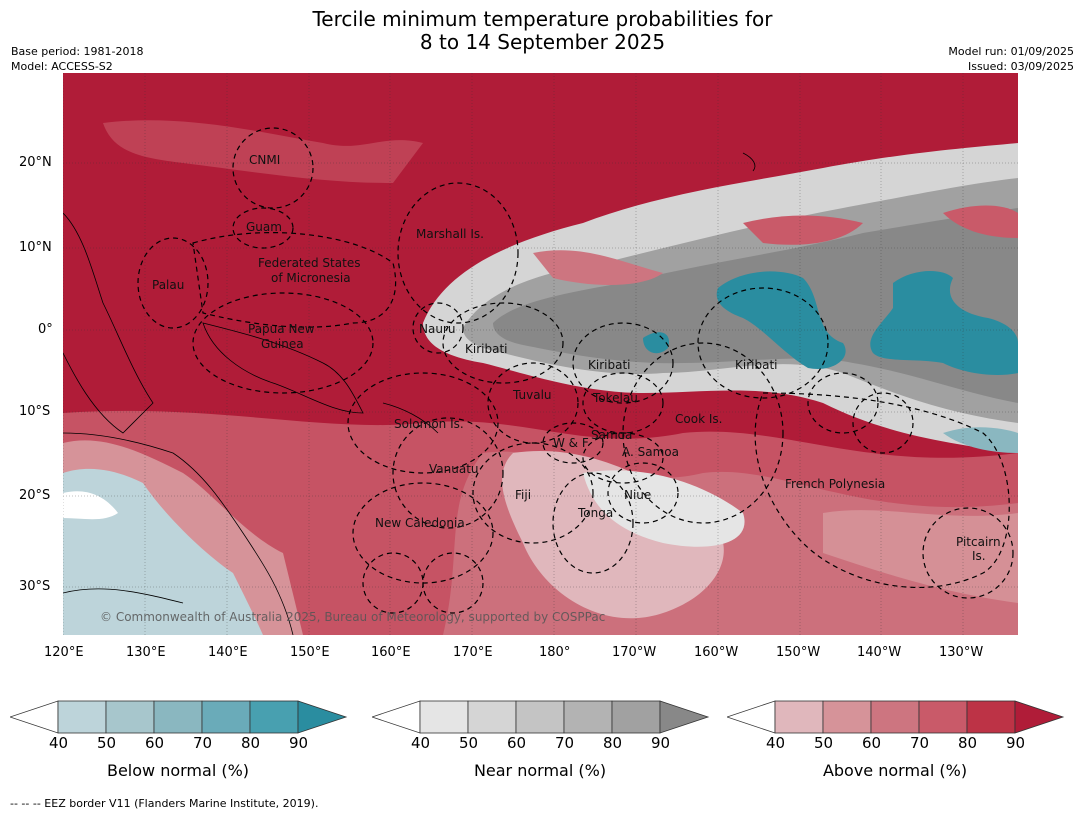 The width and height of the screenshot is (1085, 816). What do you see at coordinates (265, 160) in the screenshot?
I see `label-cnmi: CNMI` at bounding box center [265, 160].